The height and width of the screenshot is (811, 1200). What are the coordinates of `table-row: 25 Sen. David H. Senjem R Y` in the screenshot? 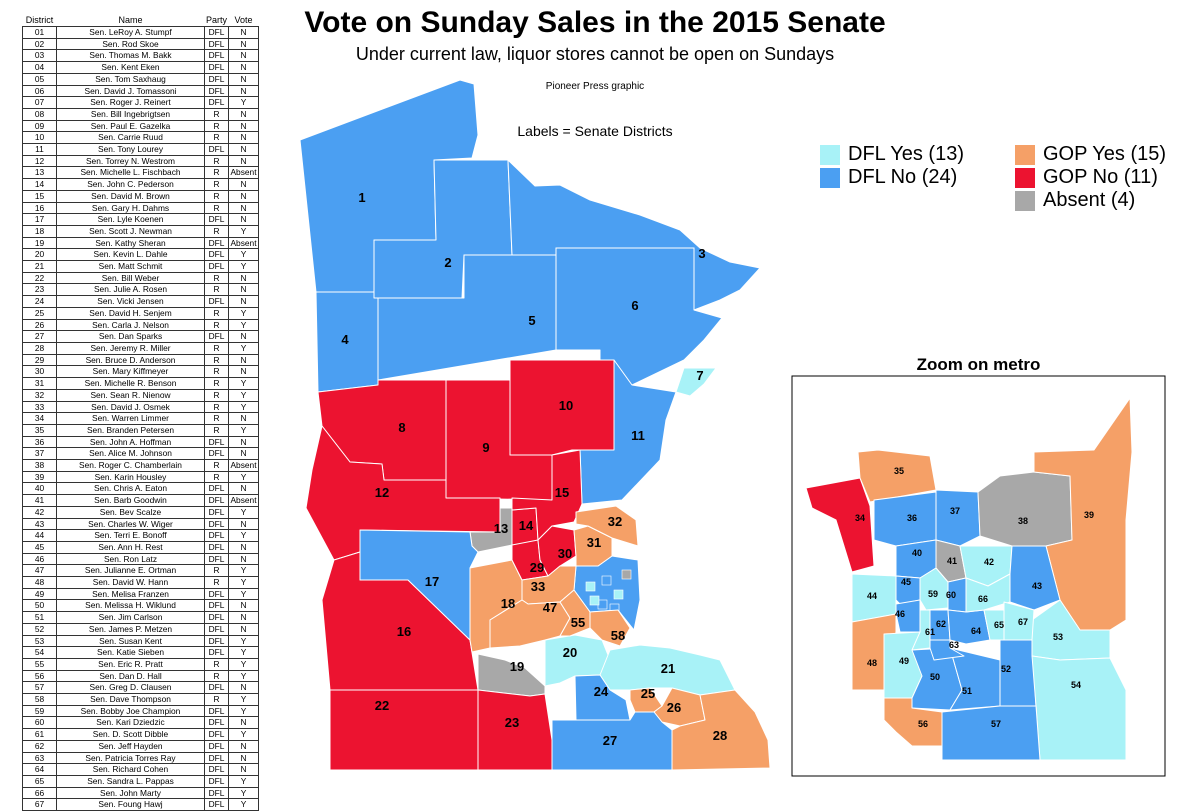 It's located at (140, 313).